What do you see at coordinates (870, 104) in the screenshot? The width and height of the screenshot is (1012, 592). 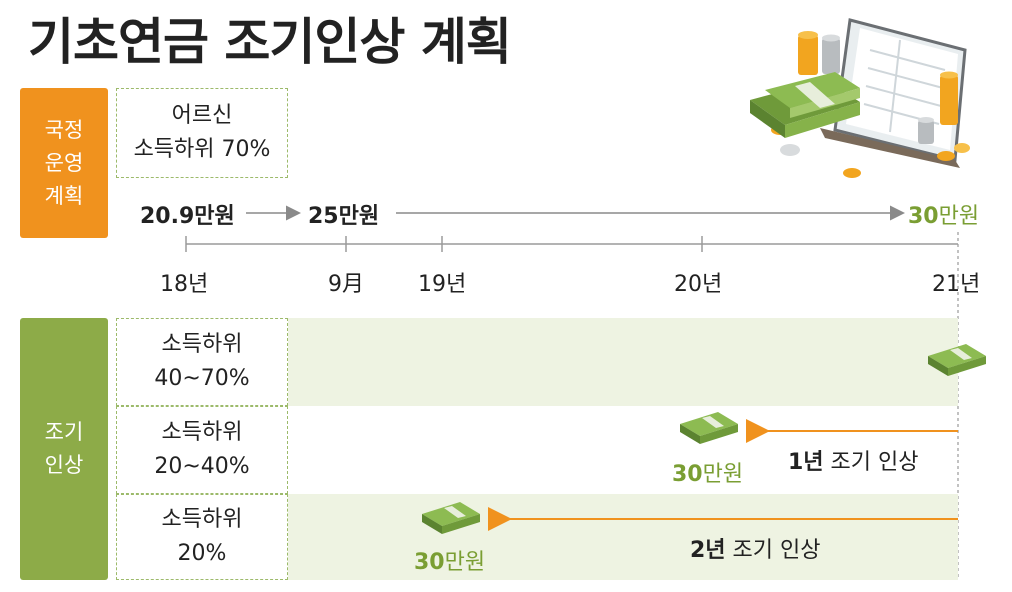 I see `coin-stacks` at bounding box center [870, 104].